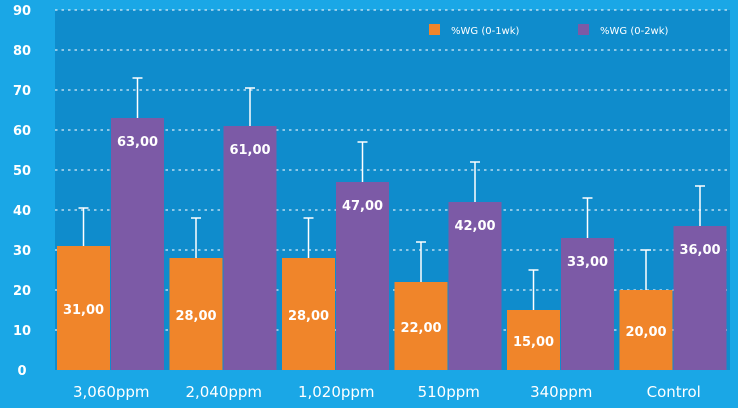 The image size is (738, 408). I want to click on y-tick-label: 0, so click(21, 371).